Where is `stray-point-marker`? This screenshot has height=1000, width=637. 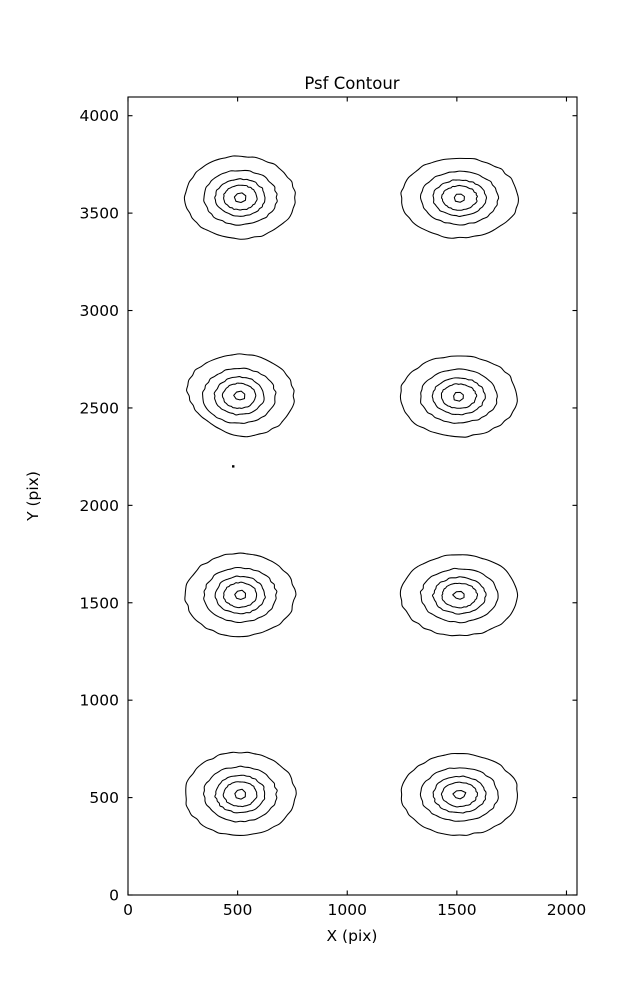 stray-point-marker is located at coordinates (233, 466).